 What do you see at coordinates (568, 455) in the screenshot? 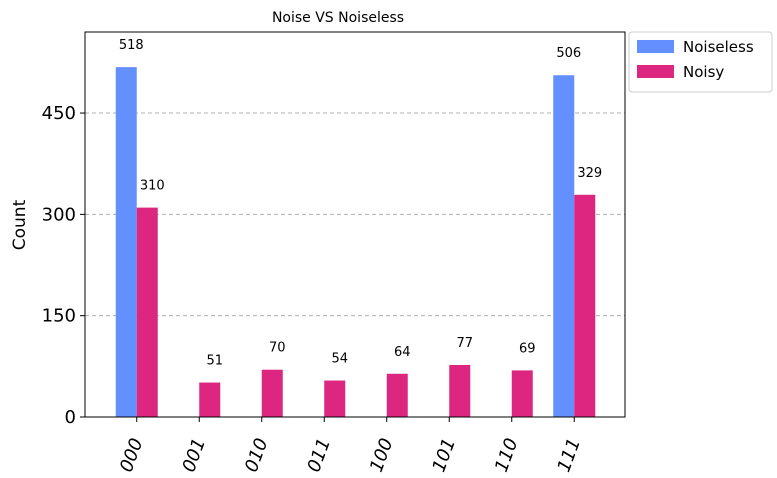
I see `x-tick-label: 111` at bounding box center [568, 455].